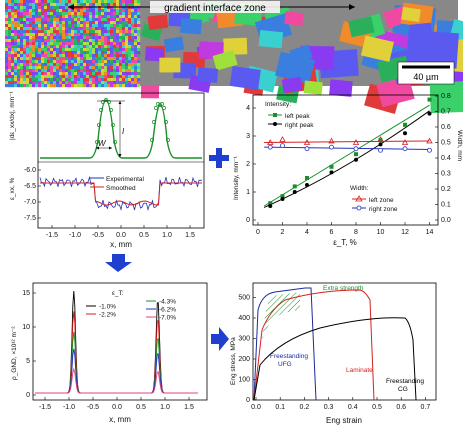 The height and width of the screenshot is (435, 463). Describe the element at coordinates (116, 352) in the screenshot. I see `gnd-curve` at that location.